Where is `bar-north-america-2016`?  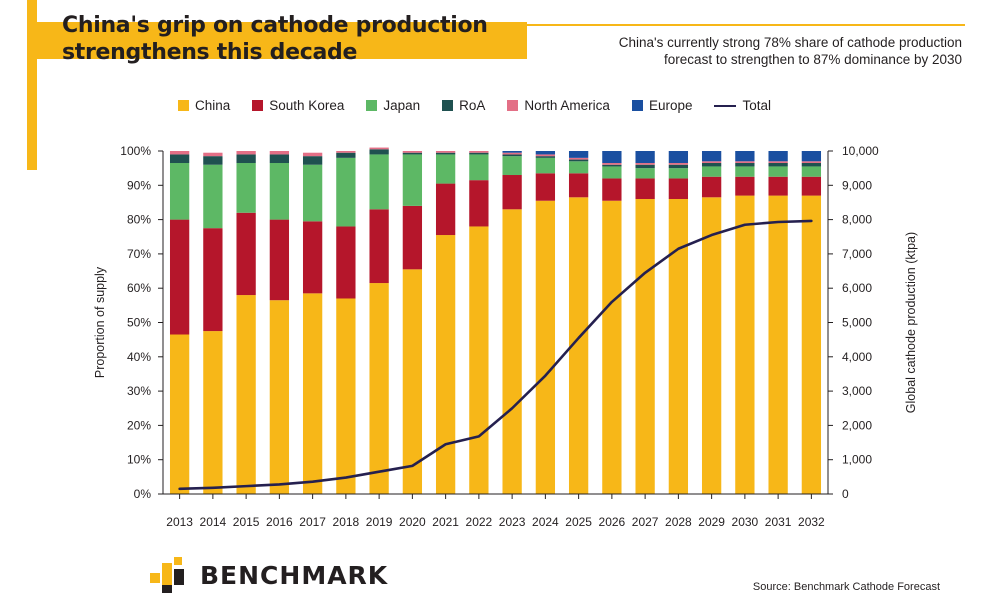
bar-north-america-2016 is located at coordinates (279, 153).